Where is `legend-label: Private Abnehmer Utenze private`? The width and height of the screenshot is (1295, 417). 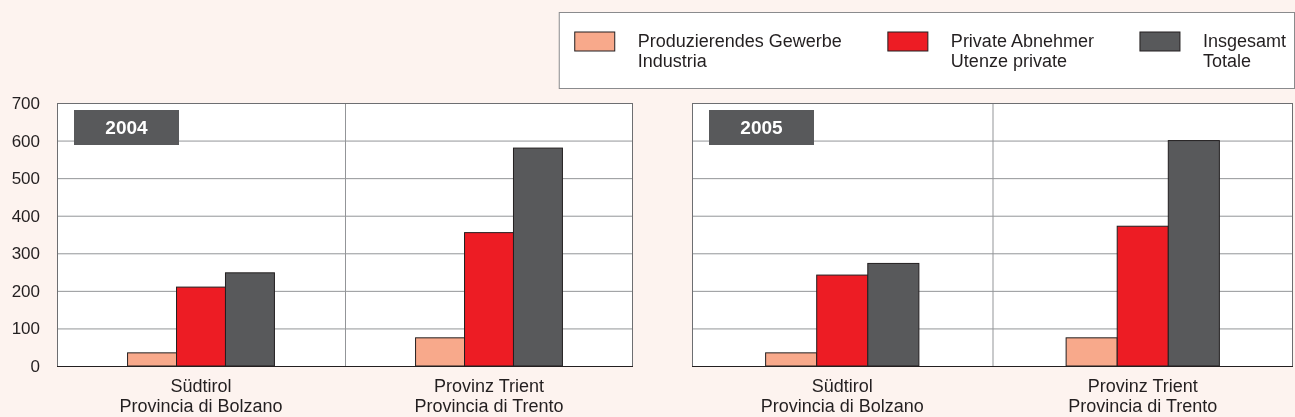
legend-label: Private Abnehmer Utenze private is located at coordinates (1022, 51).